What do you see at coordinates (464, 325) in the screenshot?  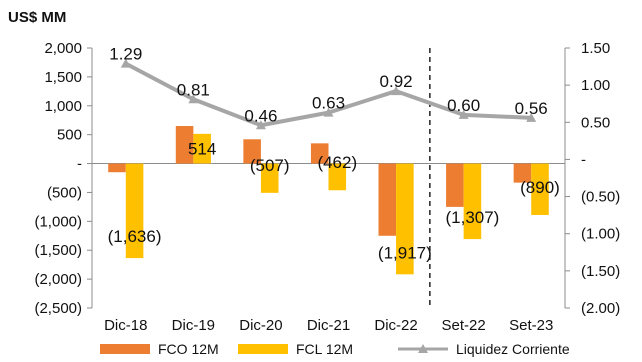 I see `x-tick-label: Set-22` at bounding box center [464, 325].